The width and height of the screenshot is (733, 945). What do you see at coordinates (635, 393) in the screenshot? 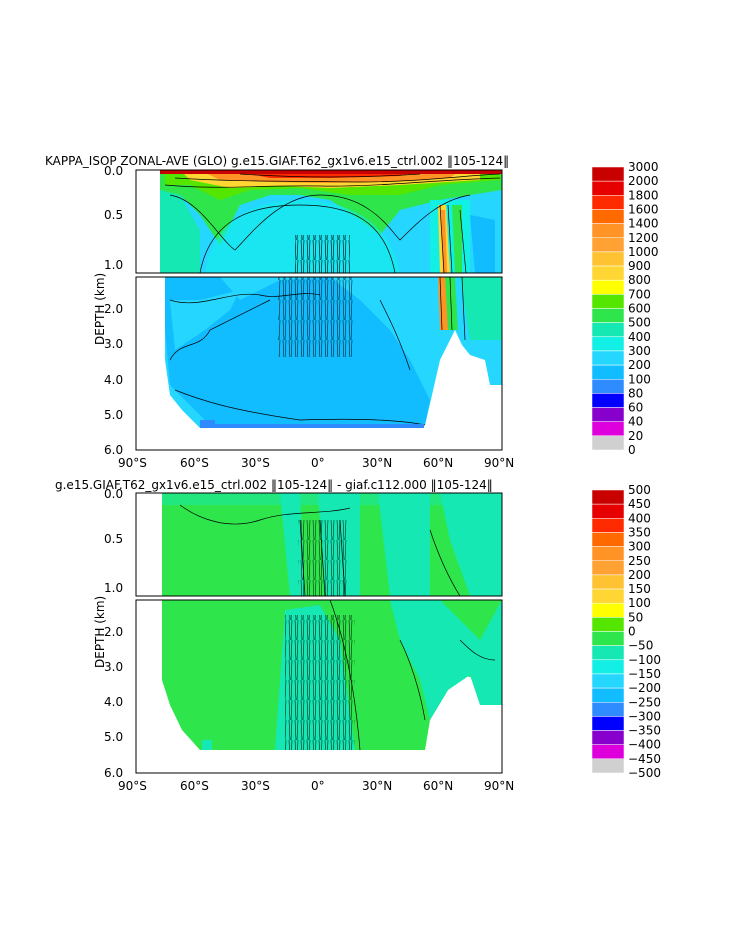
I see `colorbar-label: 80` at bounding box center [635, 393].